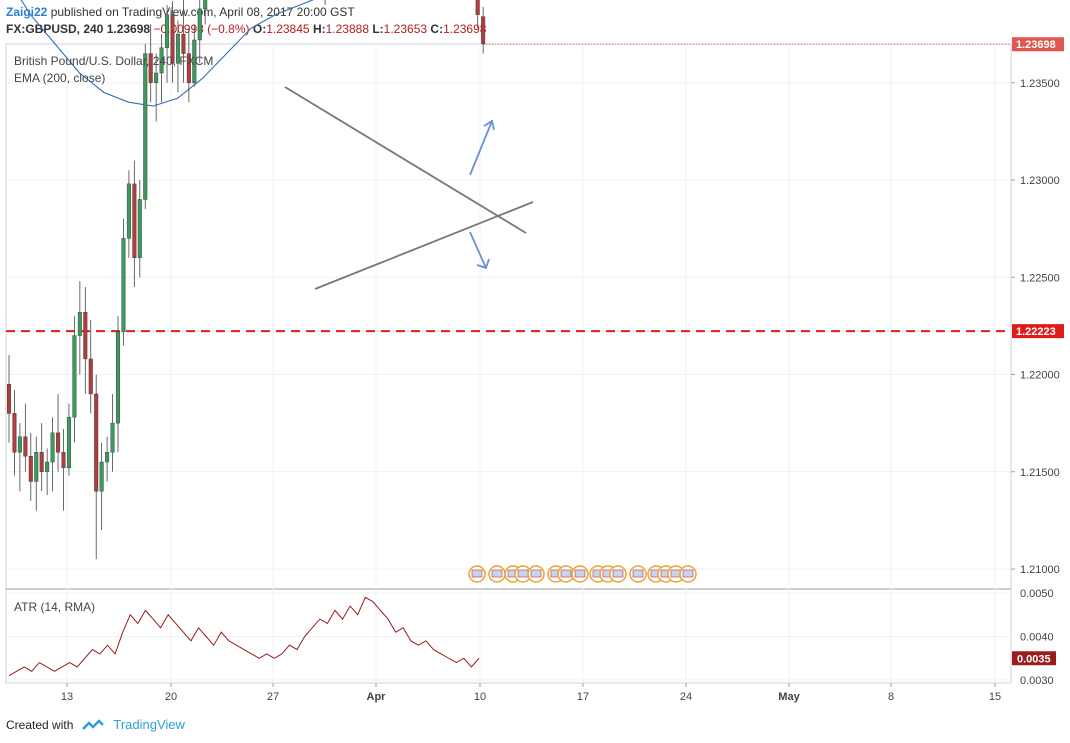  I want to click on y-tick-label: 1.22000, so click(1040, 376).